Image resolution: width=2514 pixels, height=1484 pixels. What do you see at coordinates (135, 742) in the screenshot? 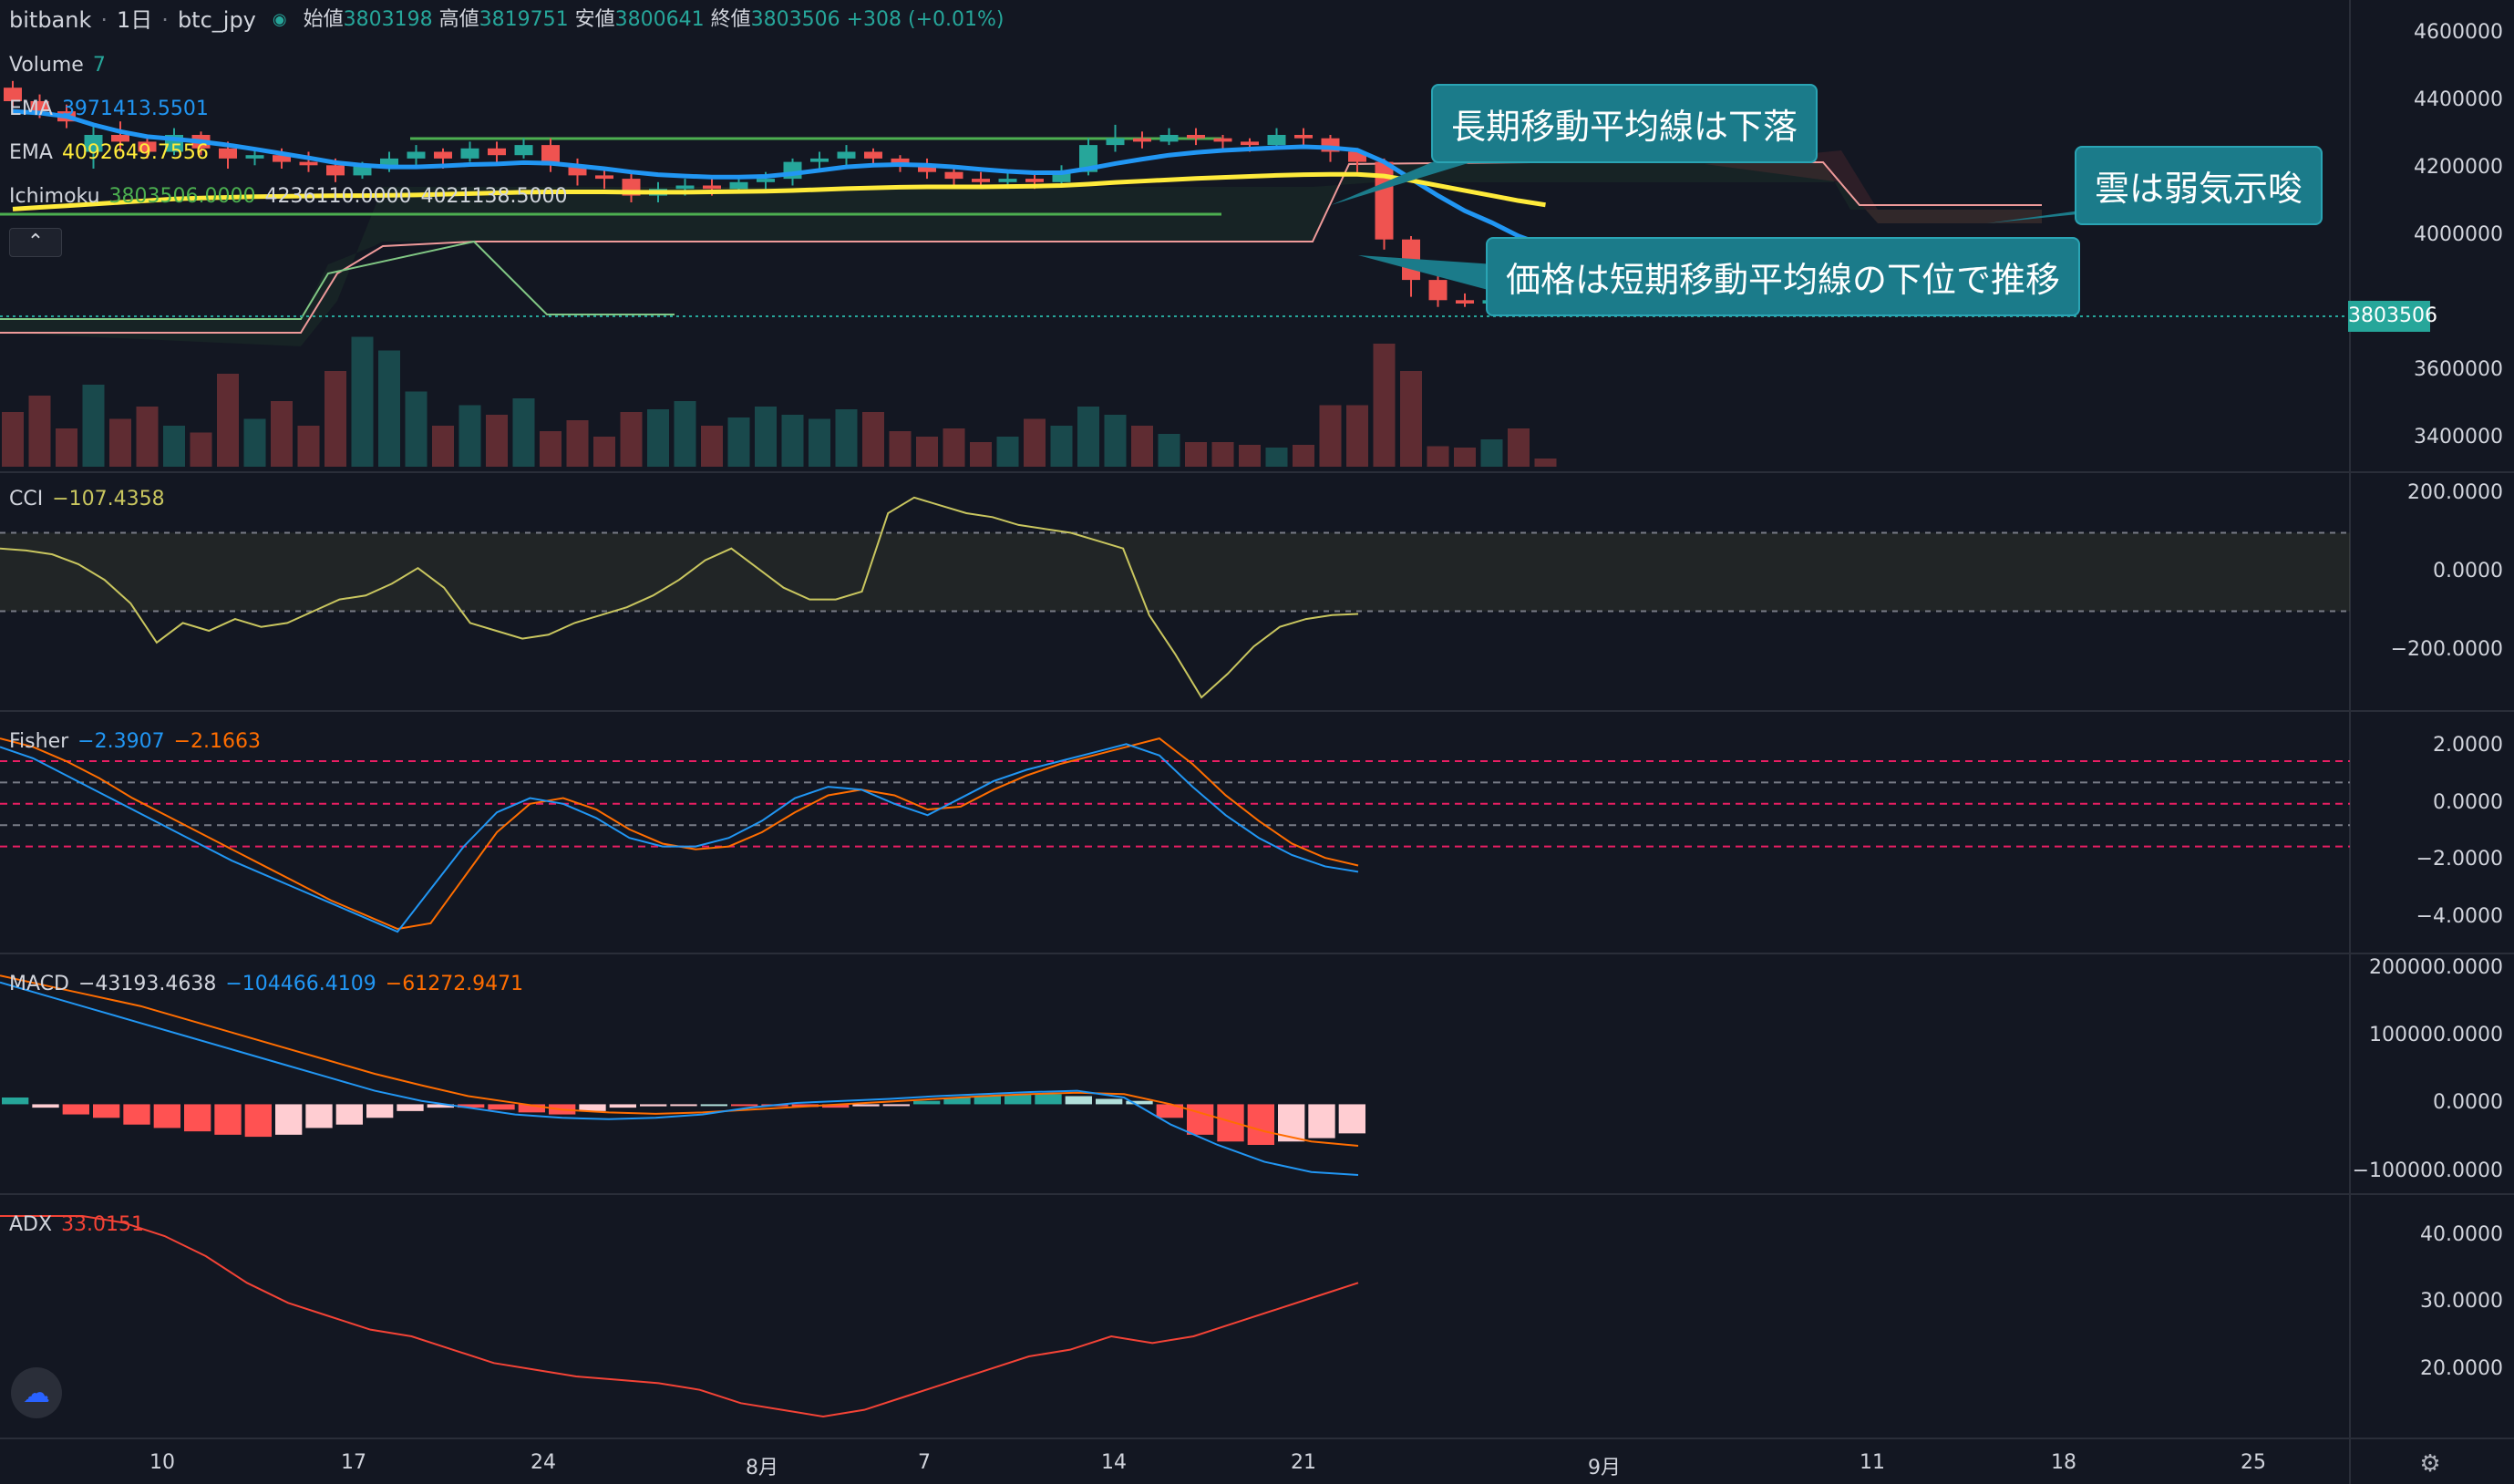
I see `legend-fisher: Fisher −2.3907 −2.1663` at bounding box center [135, 742].